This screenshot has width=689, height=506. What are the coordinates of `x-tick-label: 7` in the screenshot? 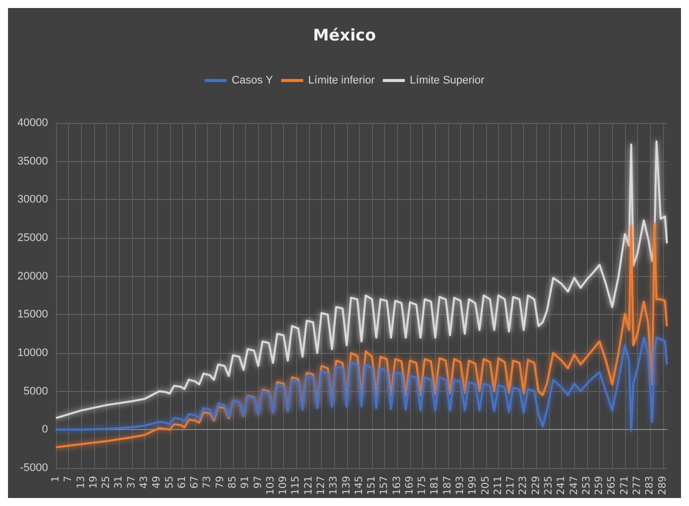 It's located at (68, 479).